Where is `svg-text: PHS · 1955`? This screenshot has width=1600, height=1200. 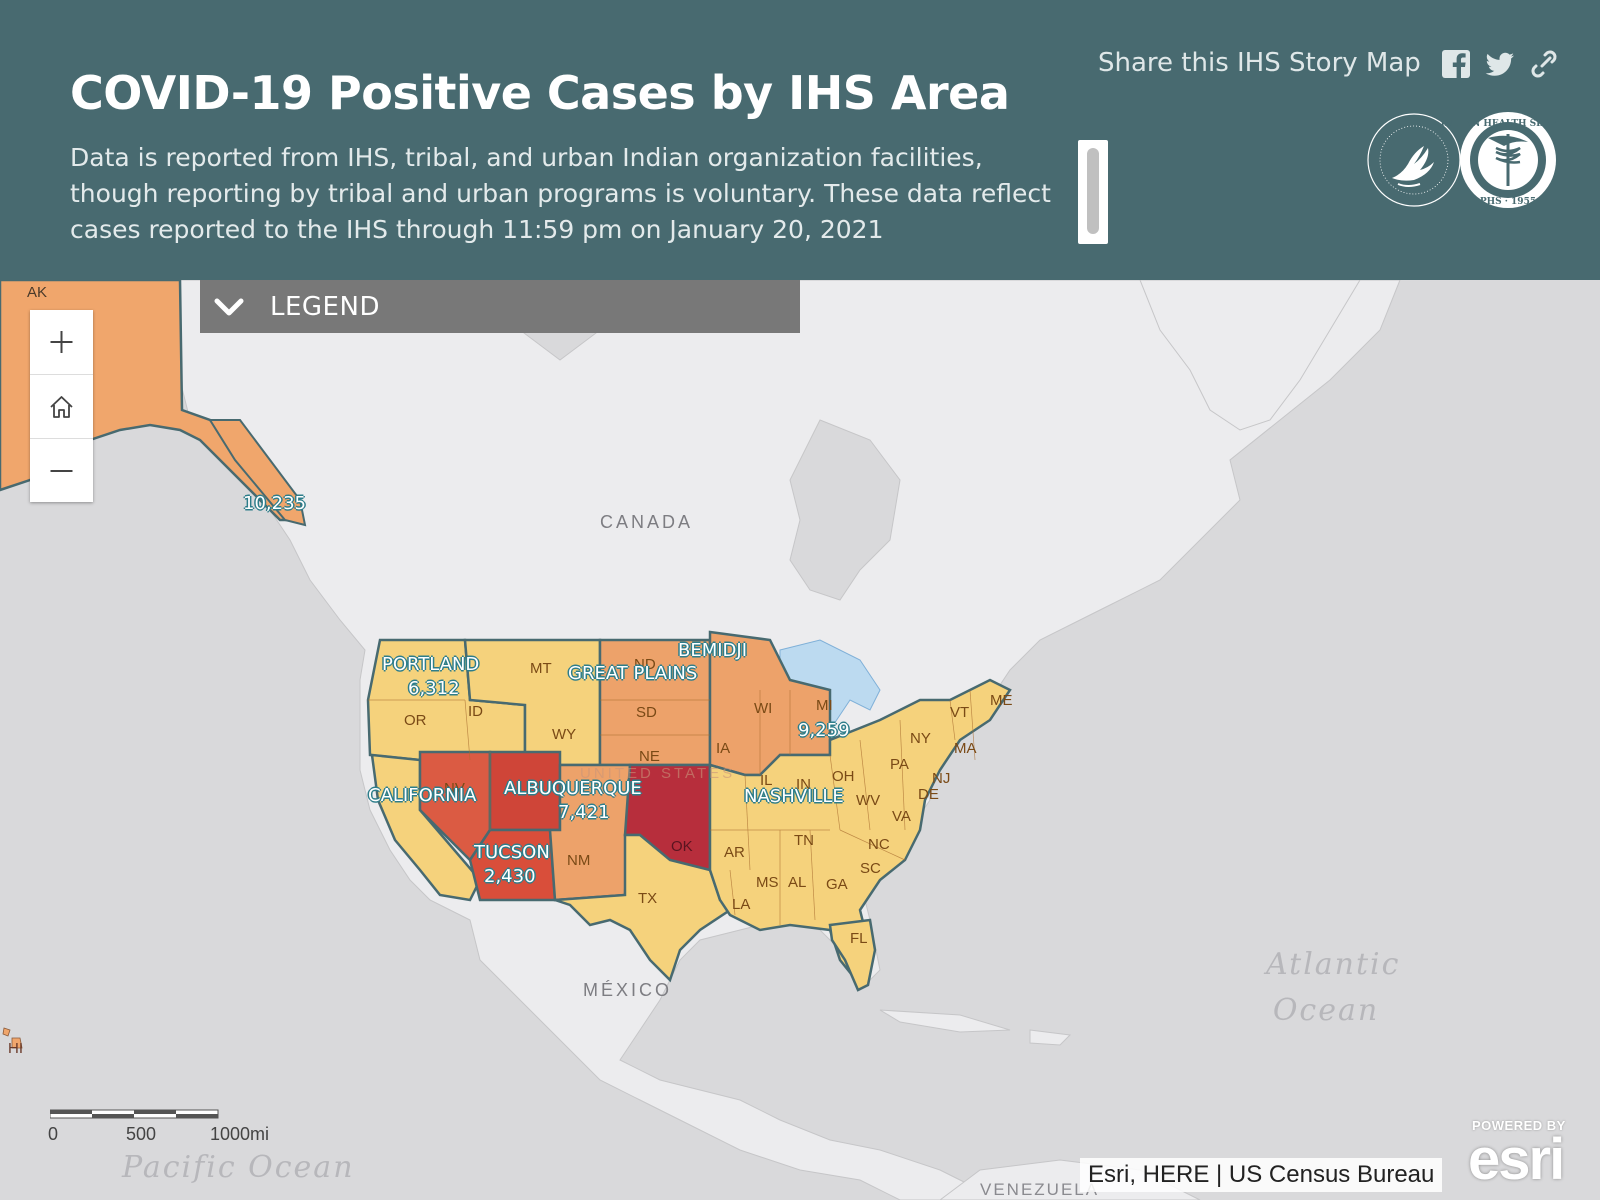 svg-text: PHS · 1955 is located at coordinates (1508, 202).